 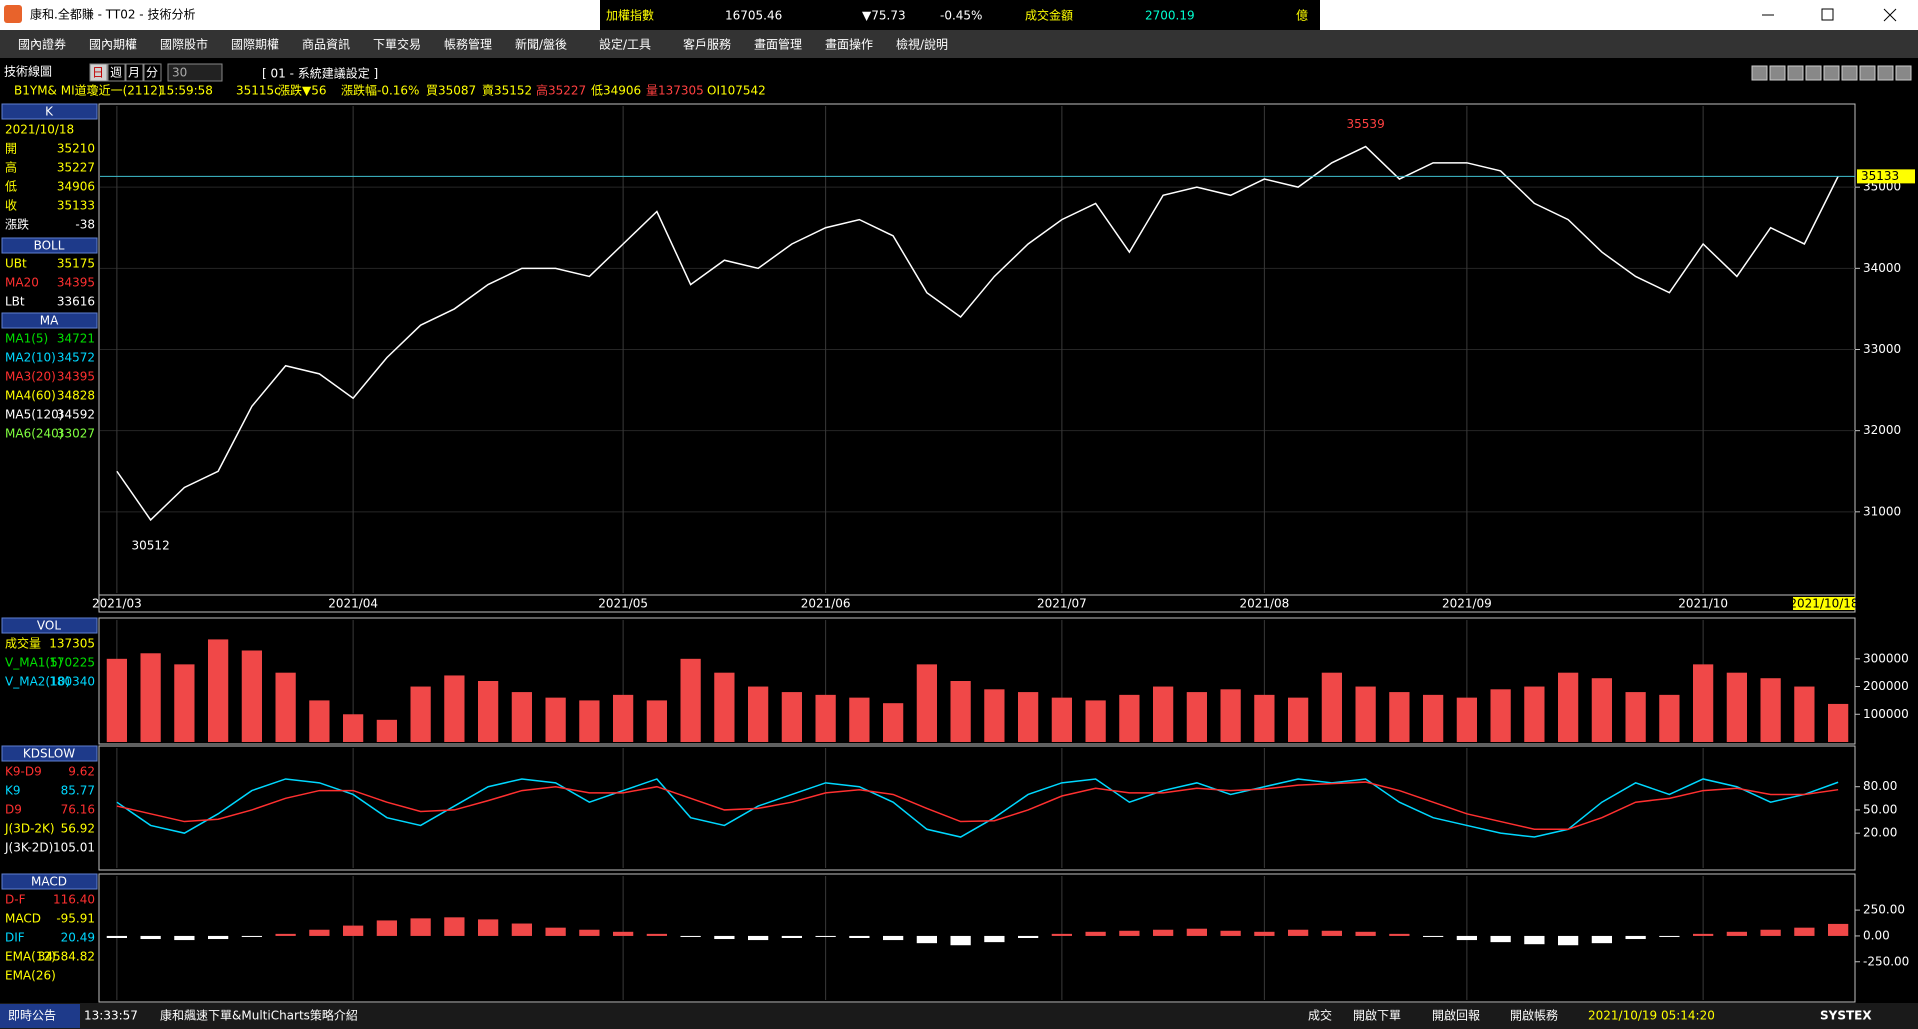 I want to click on menu-item: 檢視/說明, so click(x=922, y=44).